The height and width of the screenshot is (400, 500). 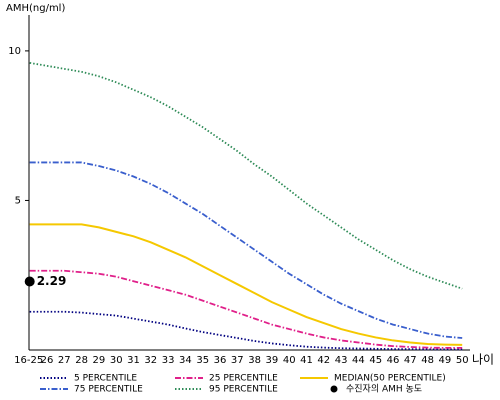 What do you see at coordinates (35, 8) in the screenshot?
I see `y-axis-label: AMH(ng/ml)` at bounding box center [35, 8].